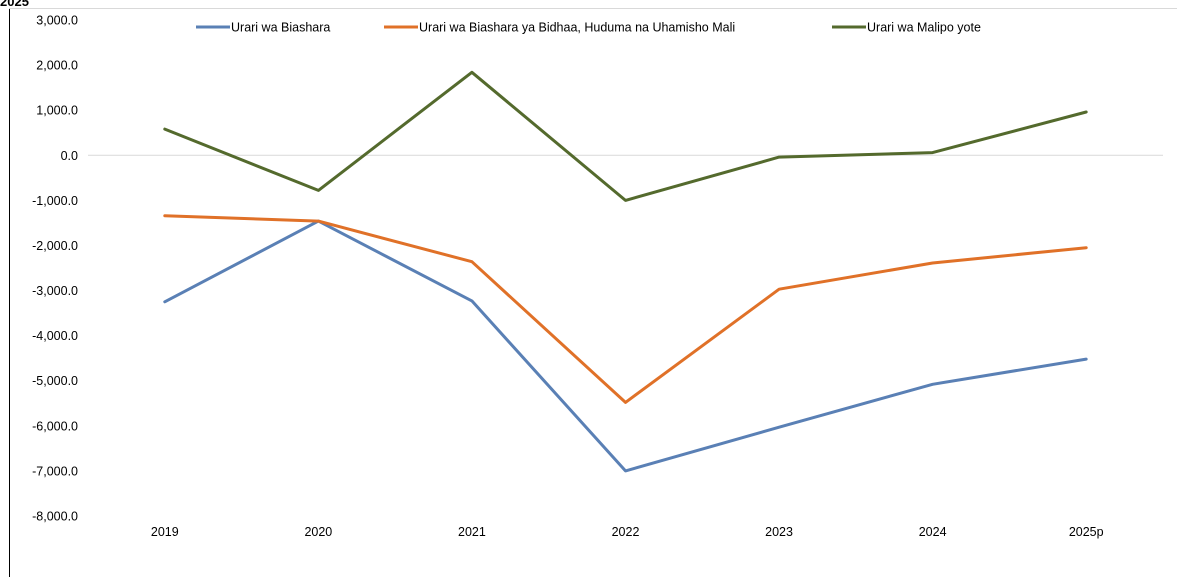 The height and width of the screenshot is (577, 1177). I want to click on x-tick-label: 2021, so click(472, 532).